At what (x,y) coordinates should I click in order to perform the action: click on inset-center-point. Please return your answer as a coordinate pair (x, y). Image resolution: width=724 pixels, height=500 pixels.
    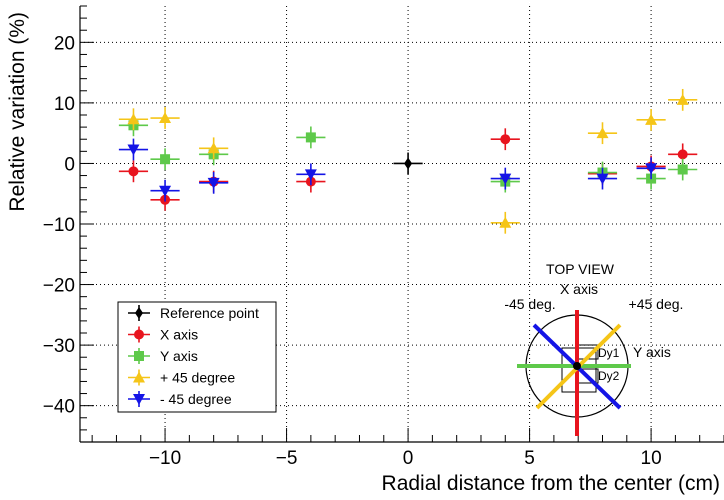
    Looking at the image, I should click on (577, 366).